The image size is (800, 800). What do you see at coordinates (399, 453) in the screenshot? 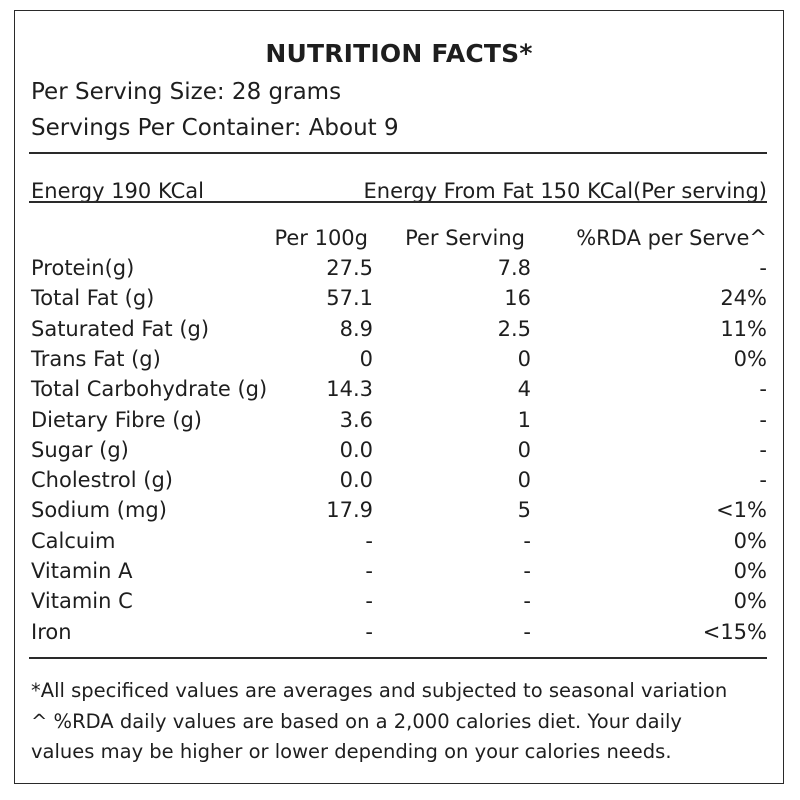
I see `table-row: Sugar (g) 0.0 0 -` at bounding box center [399, 453].